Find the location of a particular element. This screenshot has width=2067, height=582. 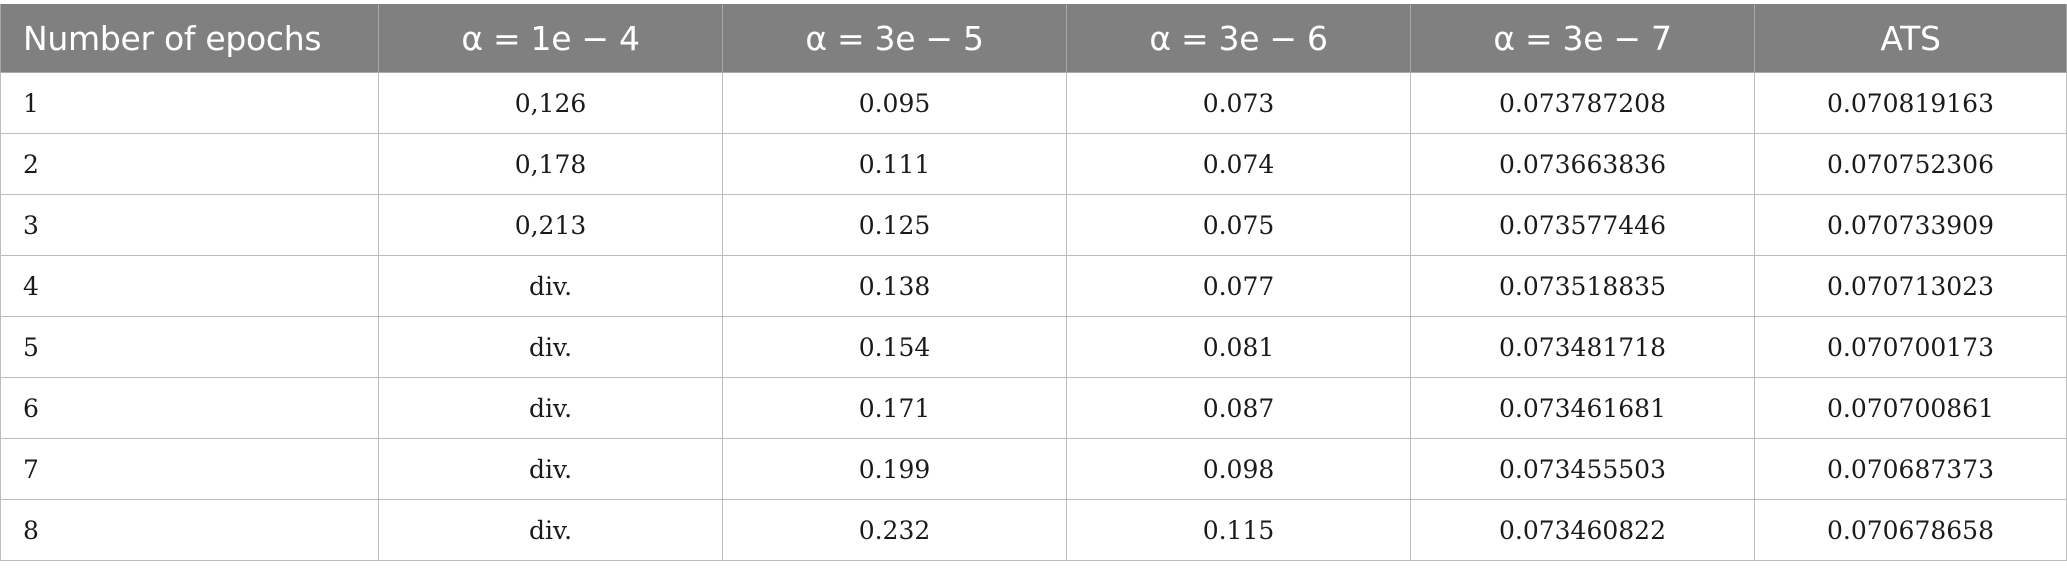

table-cell: 0.095 is located at coordinates (894, 103).